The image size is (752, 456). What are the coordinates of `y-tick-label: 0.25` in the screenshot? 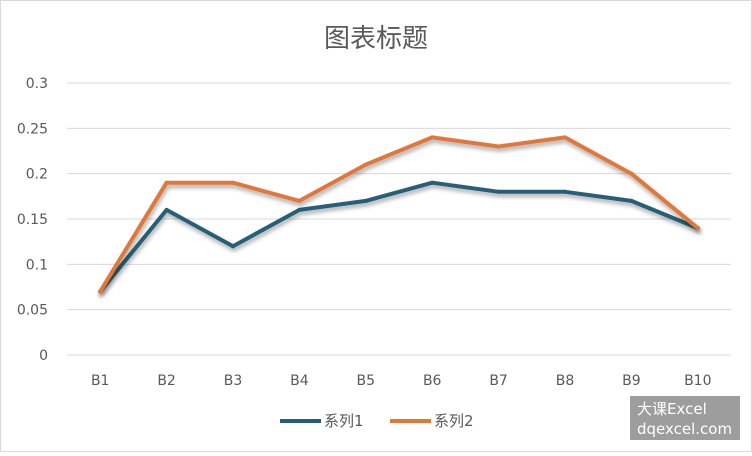 It's located at (32, 129).